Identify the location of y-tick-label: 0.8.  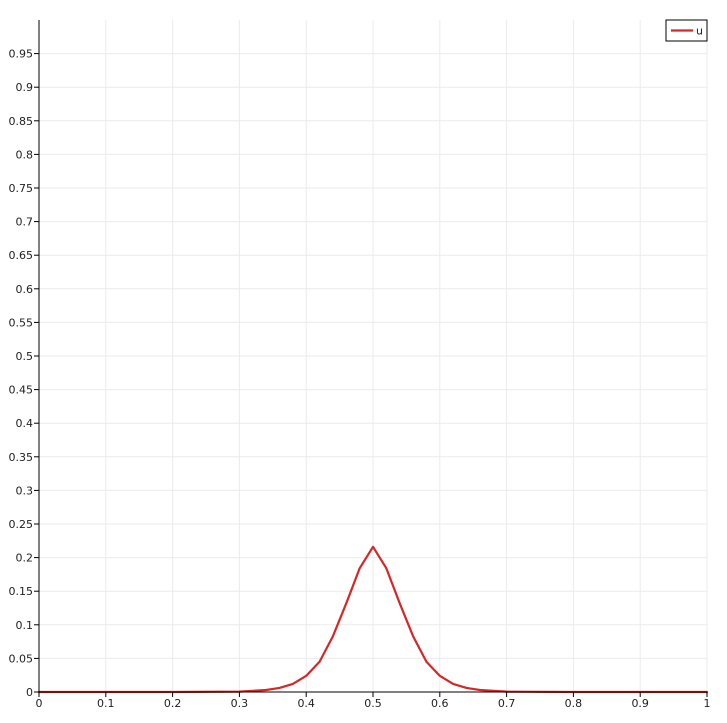
(25, 154).